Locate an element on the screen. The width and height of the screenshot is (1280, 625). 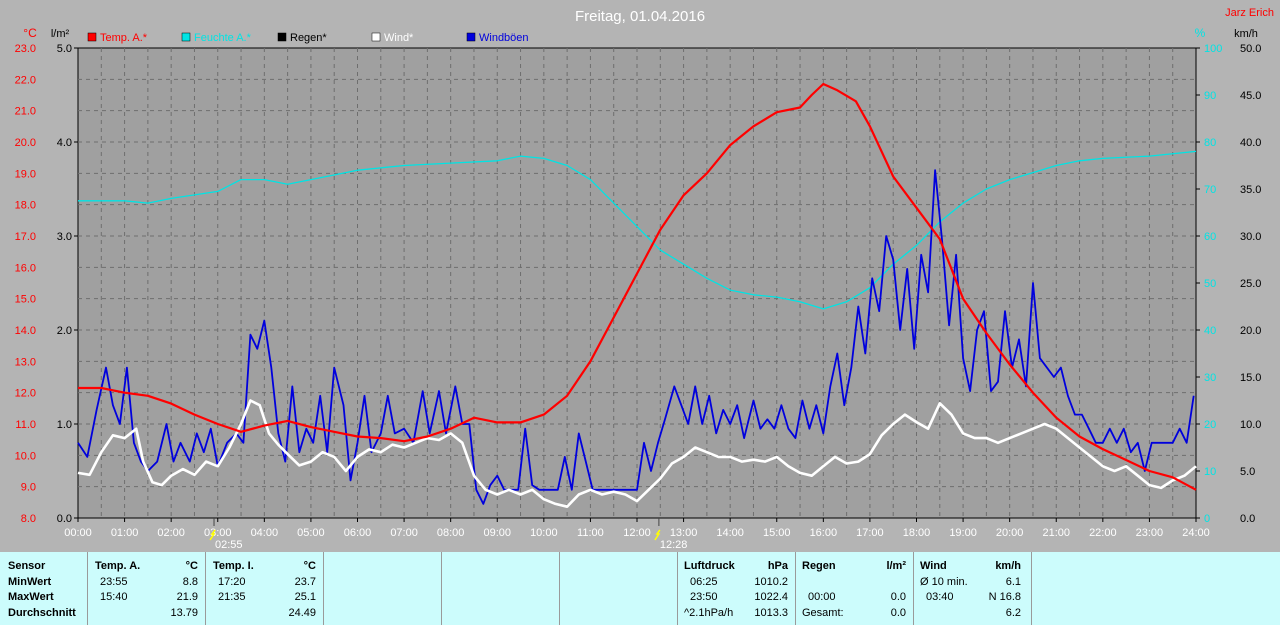
temp-i-unit: °C is located at coordinates (309, 566).